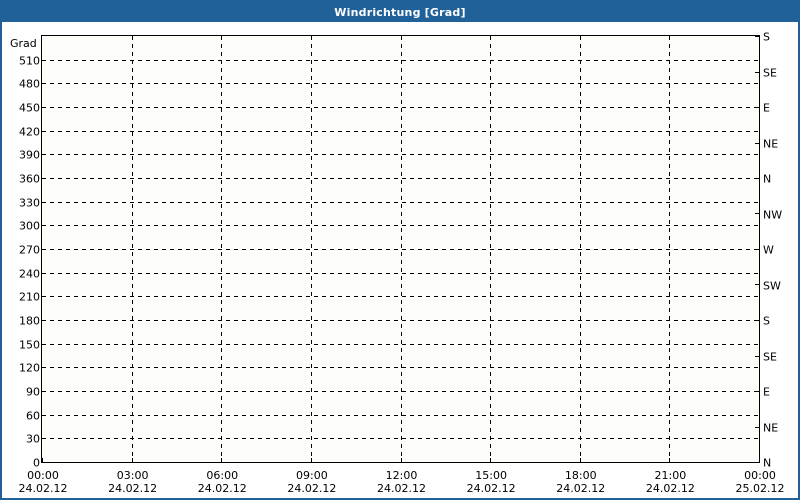 This screenshot has width=800, height=502. I want to click on x-axis-tick-label: 00:00 25.02.12, so click(757, 482).